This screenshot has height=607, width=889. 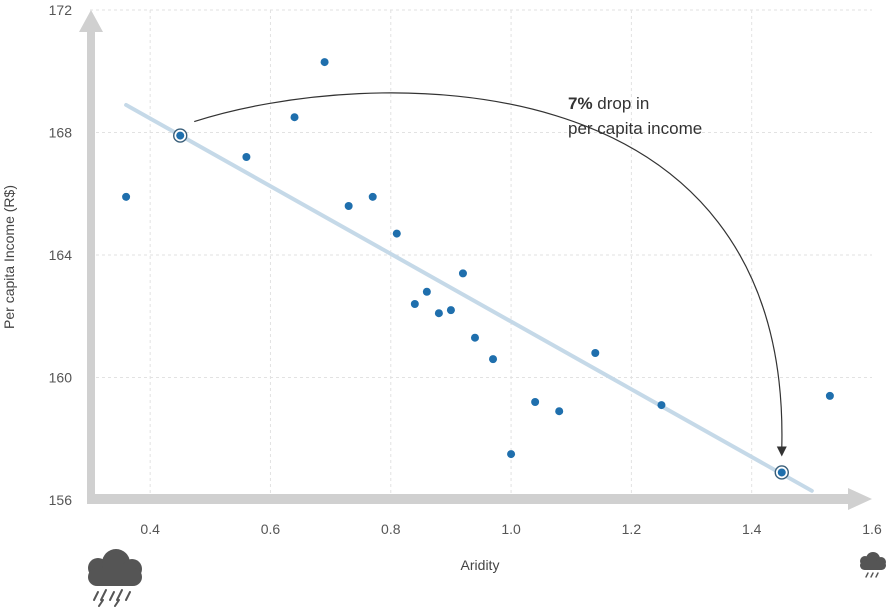 I want to click on annotation-bold: 7%, so click(x=580, y=103).